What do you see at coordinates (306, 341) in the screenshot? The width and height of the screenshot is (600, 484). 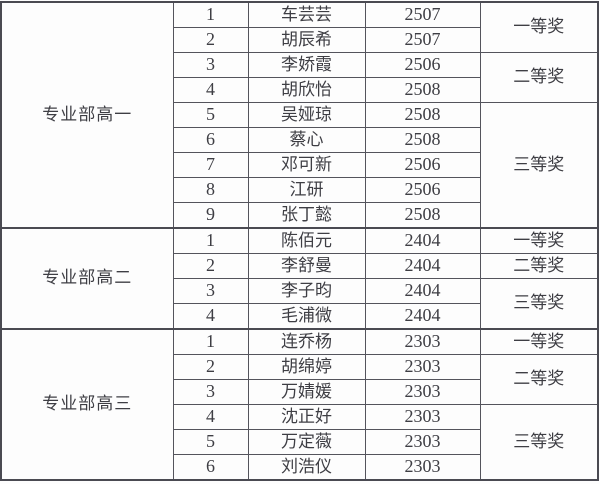 I see `student-name-cell: 连乔杨` at bounding box center [306, 341].